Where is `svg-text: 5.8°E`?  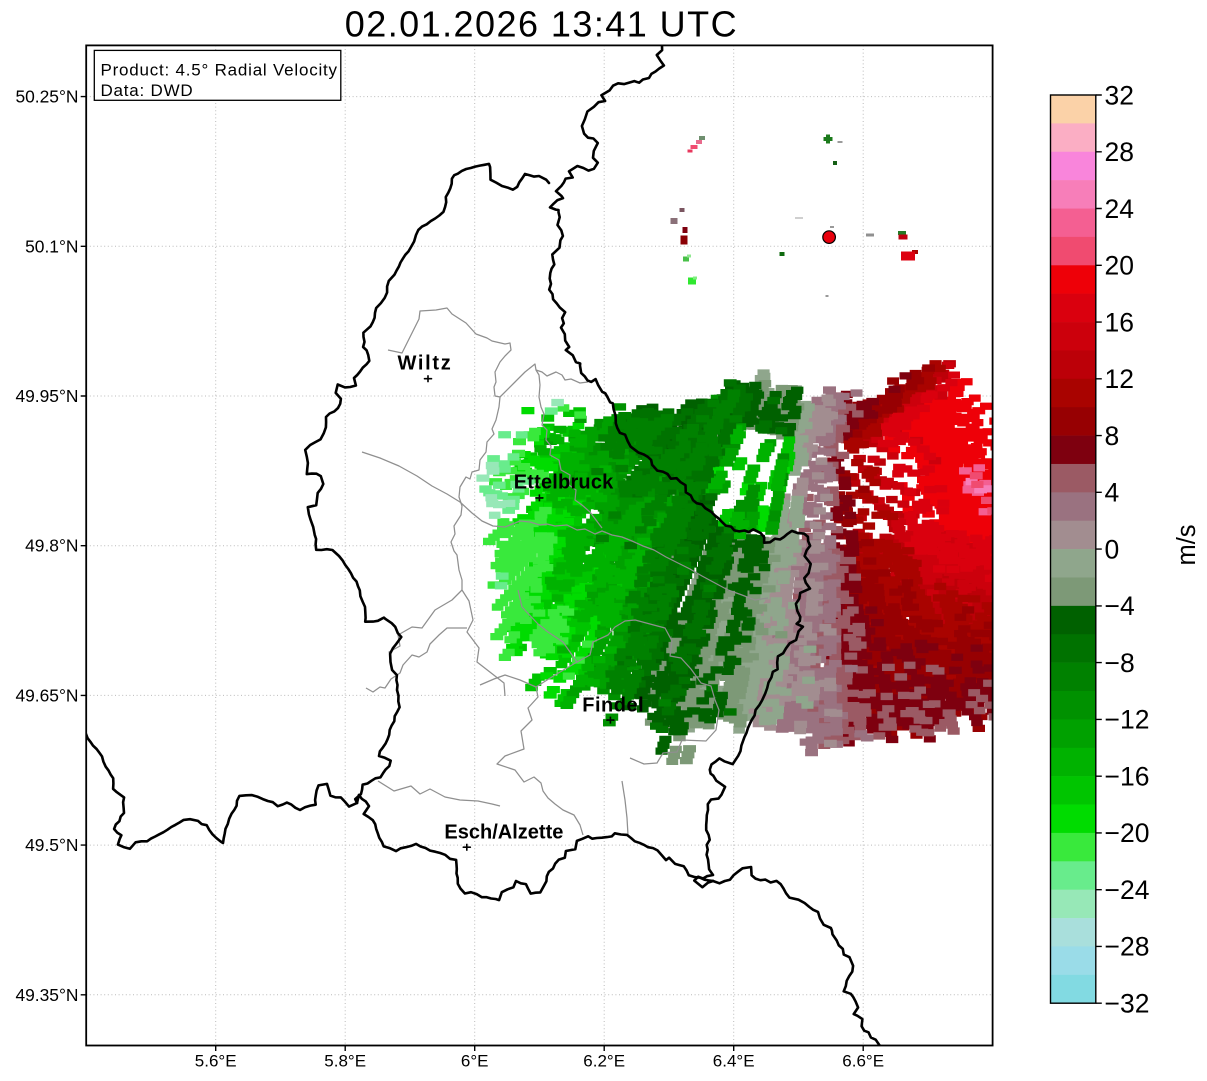
svg-text: 5.8°E is located at coordinates (345, 1061).